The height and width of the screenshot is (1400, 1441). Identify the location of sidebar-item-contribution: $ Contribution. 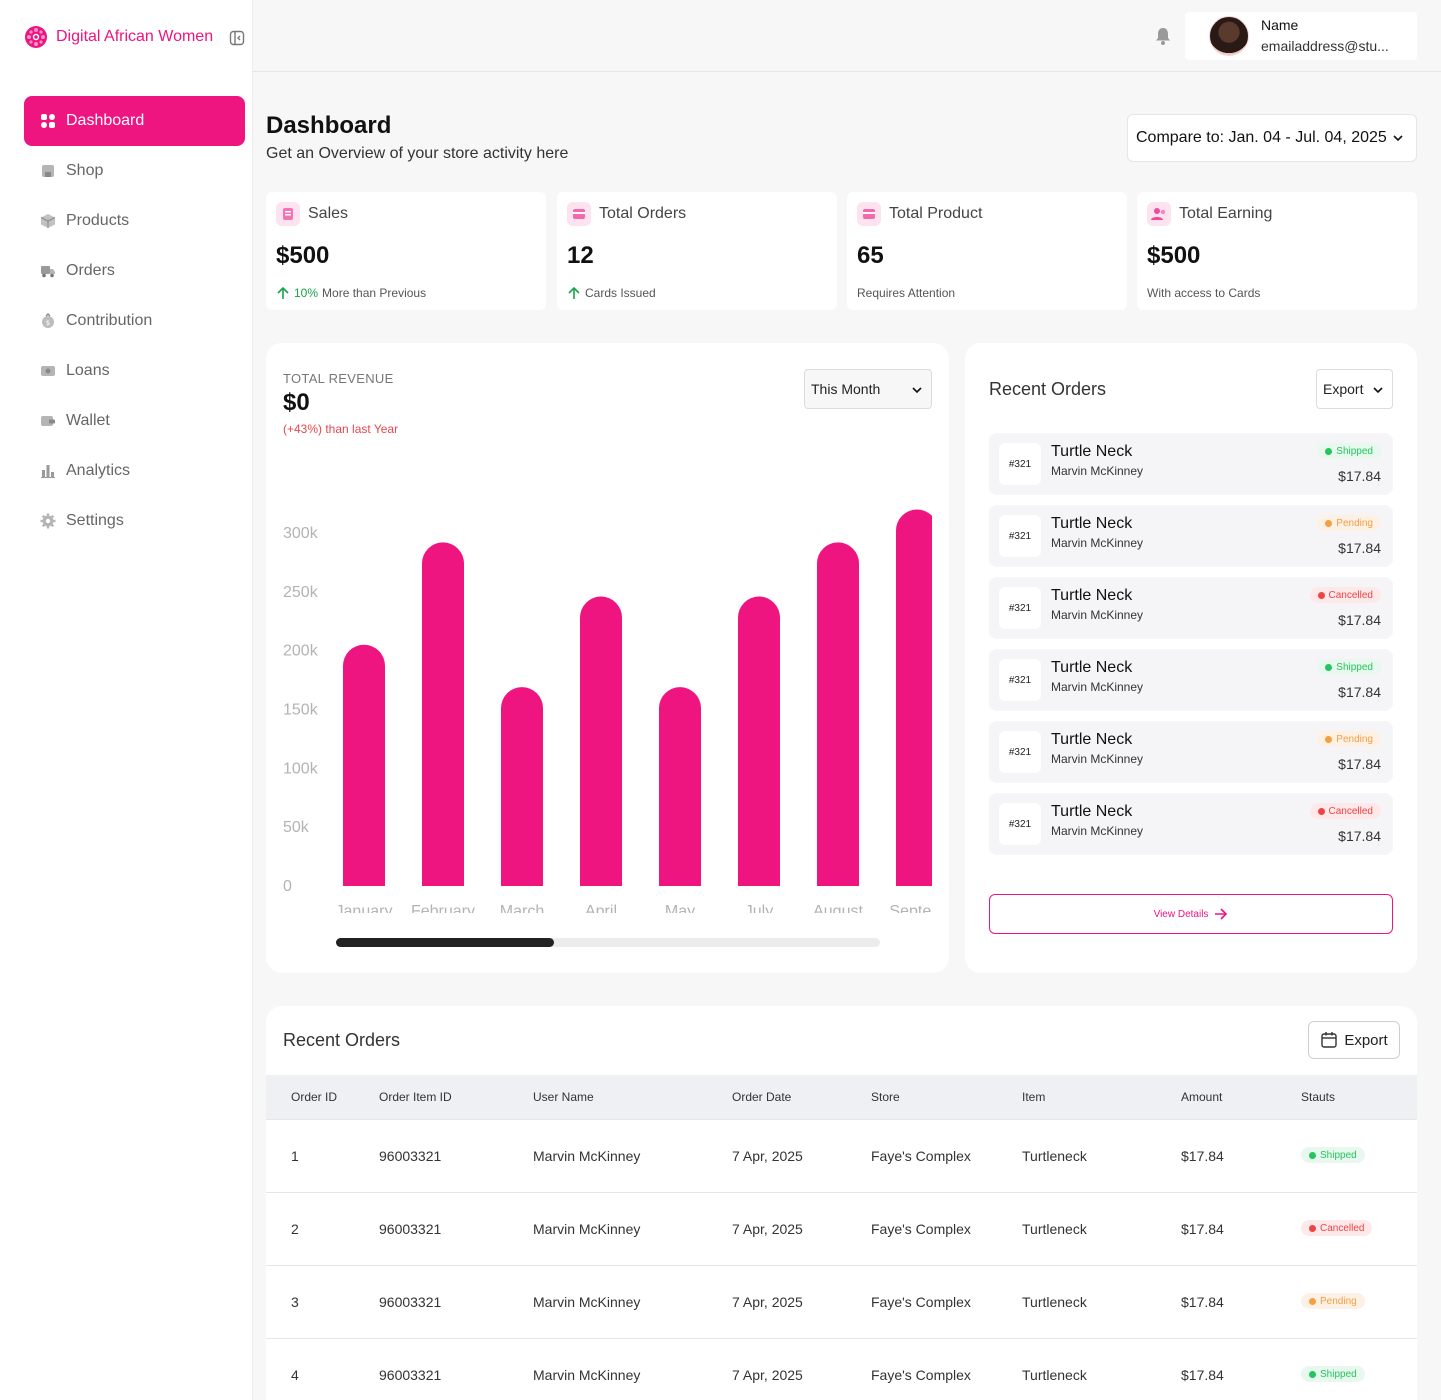
(134, 321).